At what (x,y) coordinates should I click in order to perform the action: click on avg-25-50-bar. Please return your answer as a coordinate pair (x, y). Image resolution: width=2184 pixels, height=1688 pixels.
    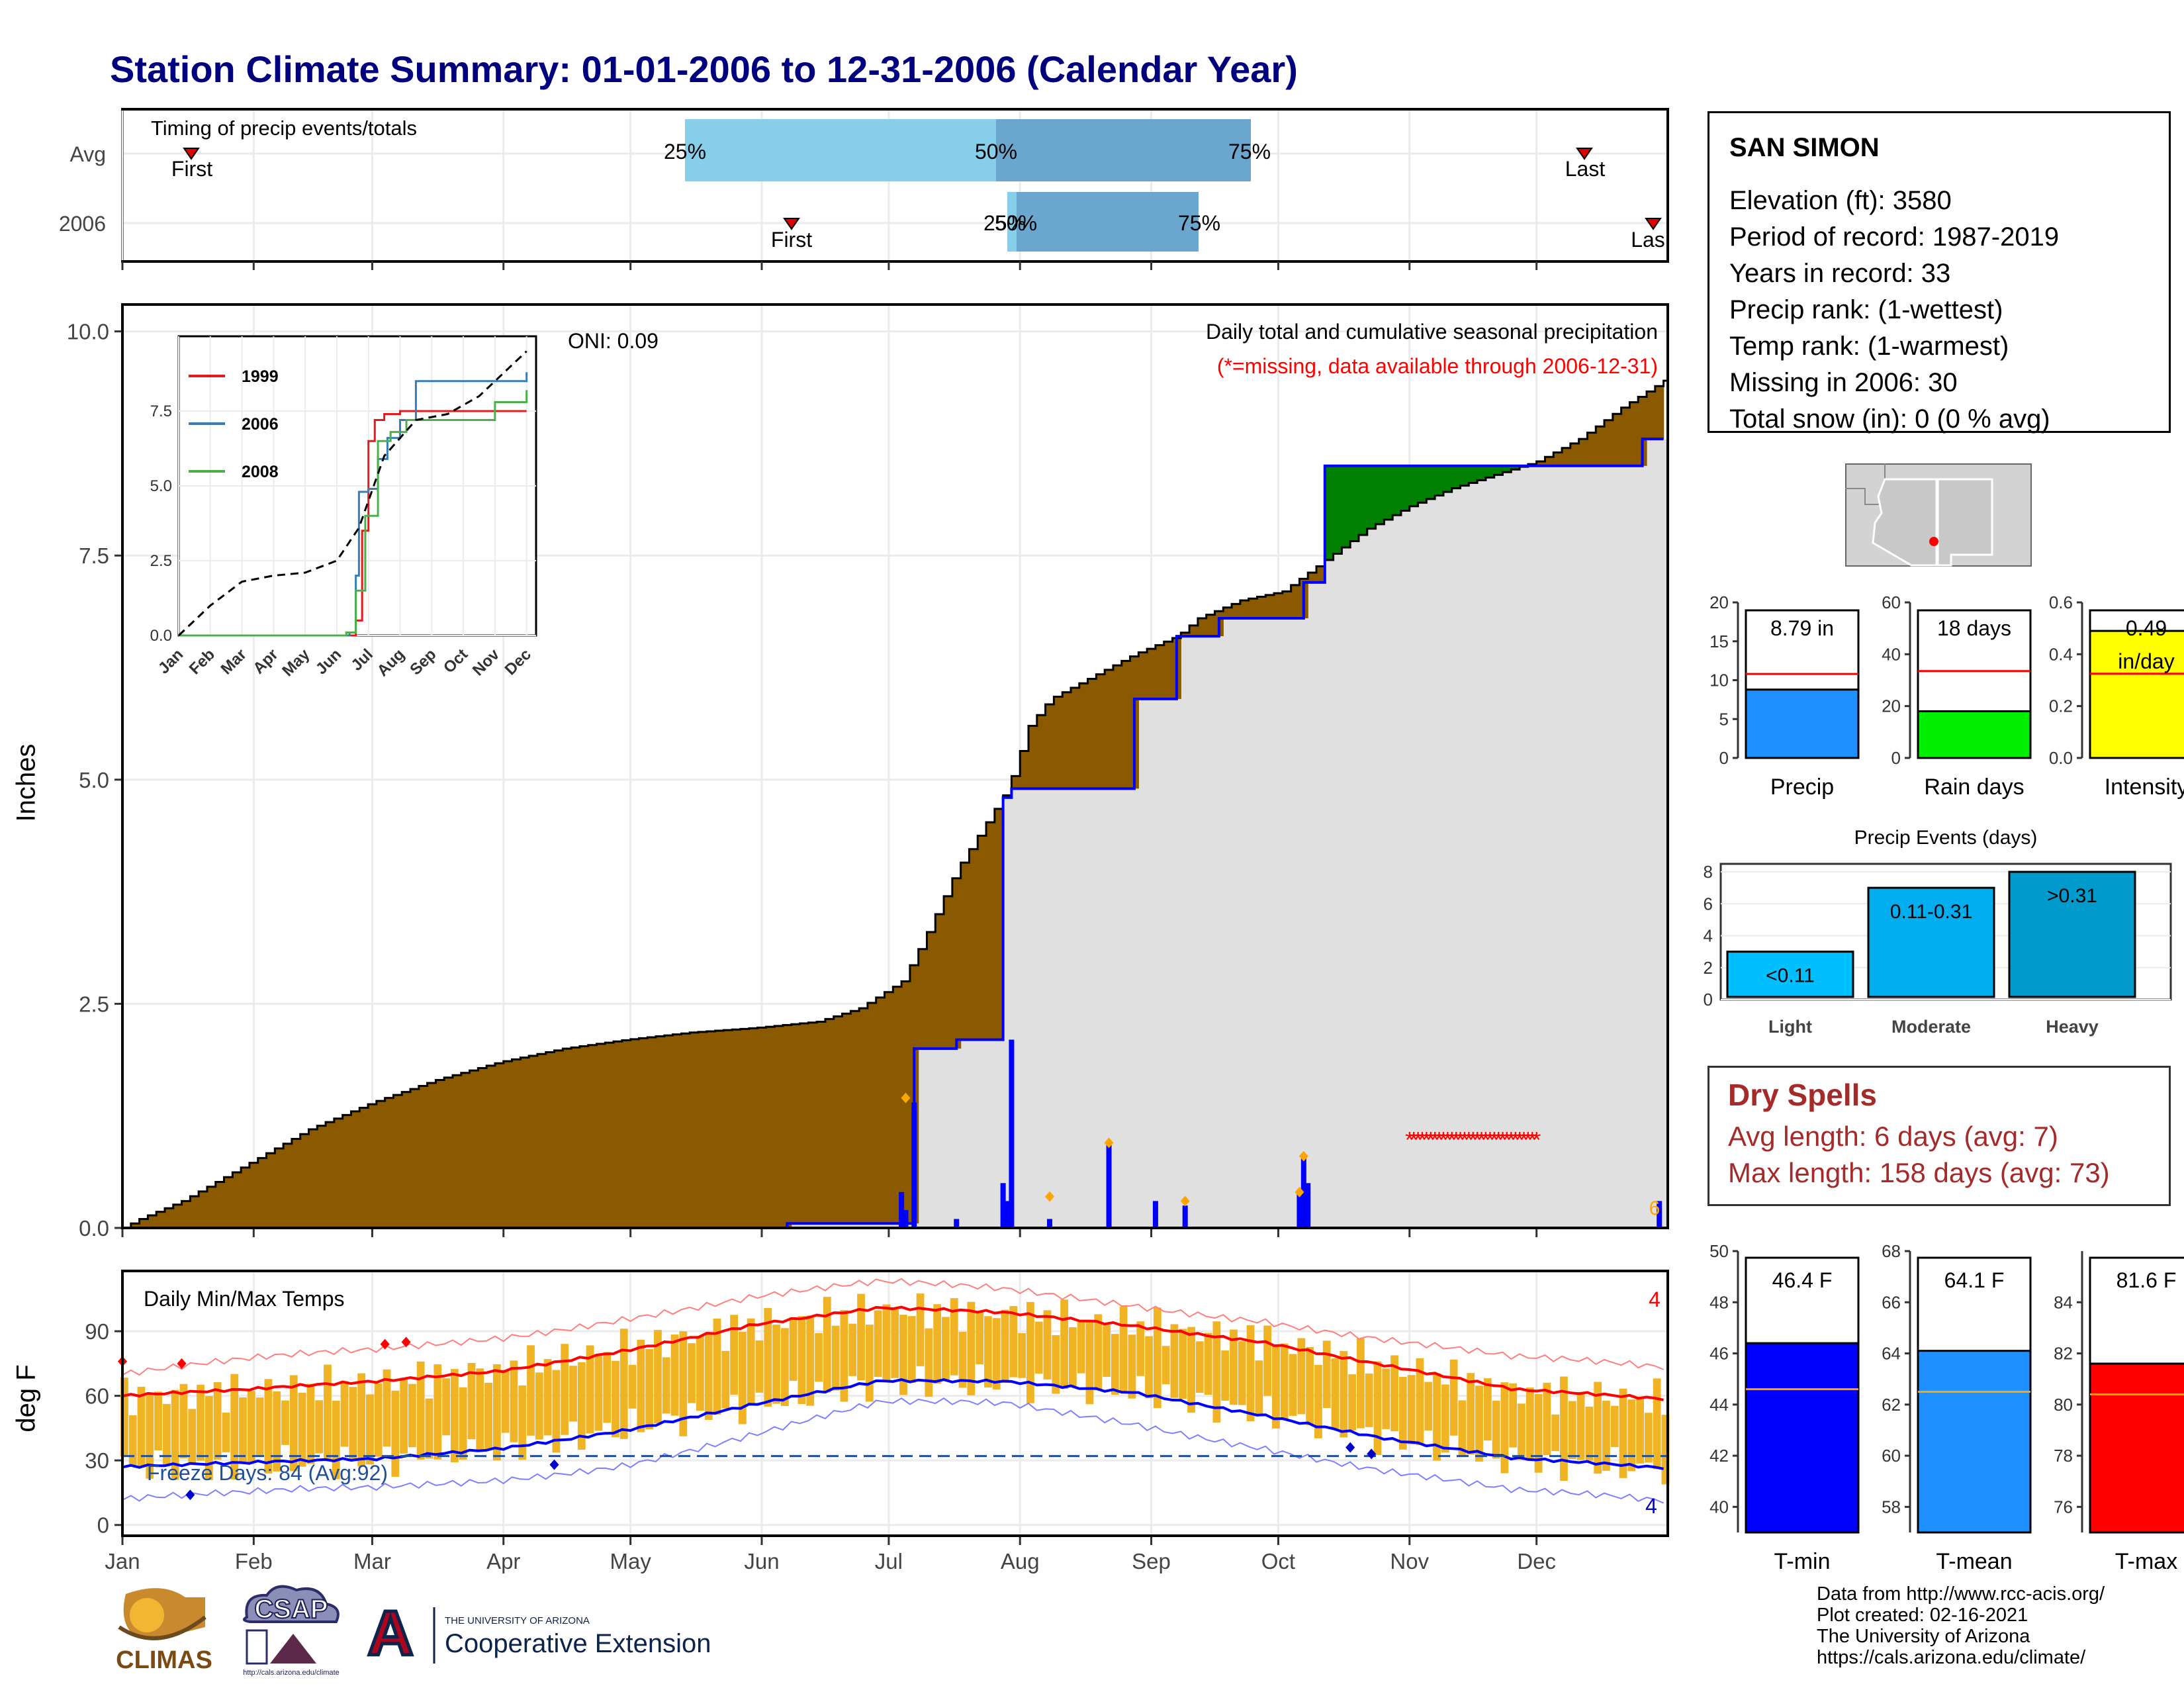
    Looking at the image, I should click on (840, 150).